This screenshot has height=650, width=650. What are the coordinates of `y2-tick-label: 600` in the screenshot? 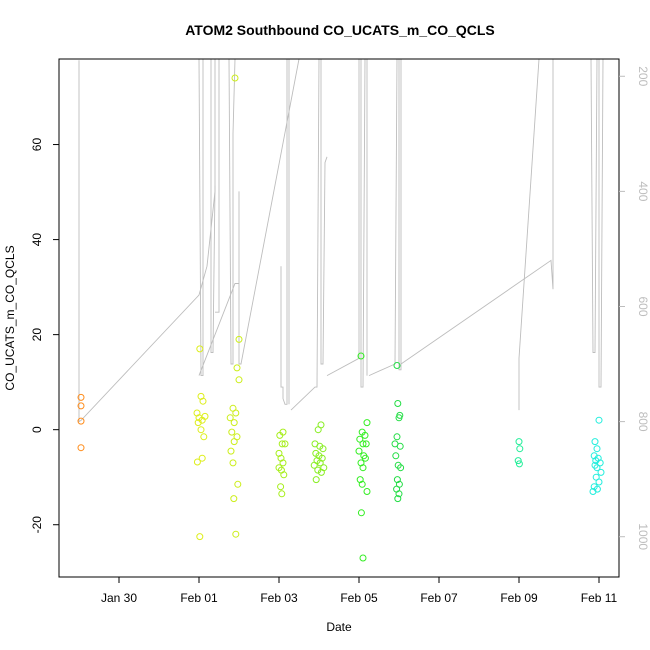 It's located at (643, 306).